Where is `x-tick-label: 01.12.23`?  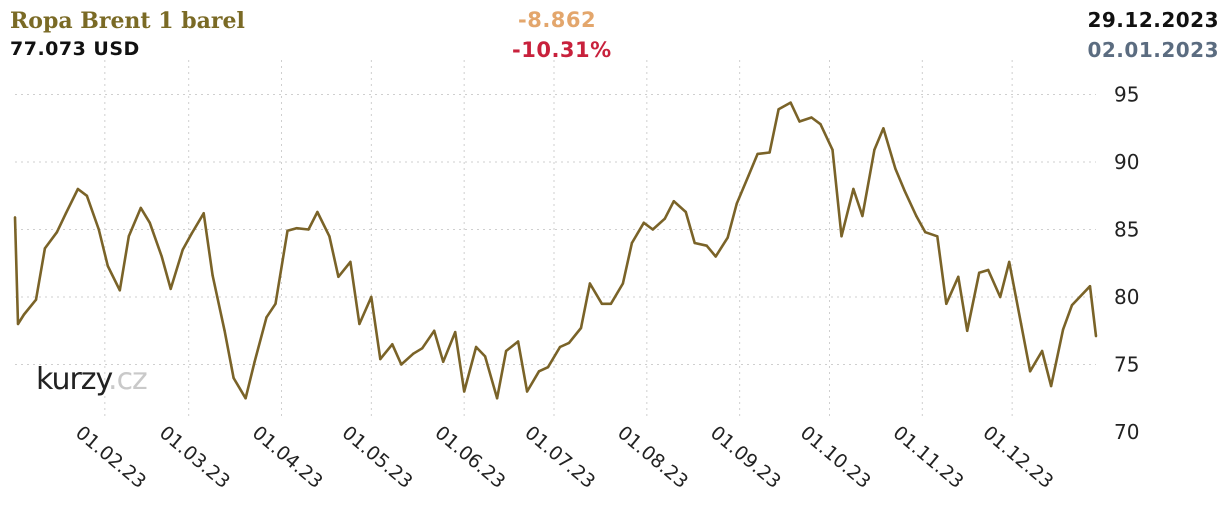
x-tick-label: 01.12.23 is located at coordinates (1018, 457).